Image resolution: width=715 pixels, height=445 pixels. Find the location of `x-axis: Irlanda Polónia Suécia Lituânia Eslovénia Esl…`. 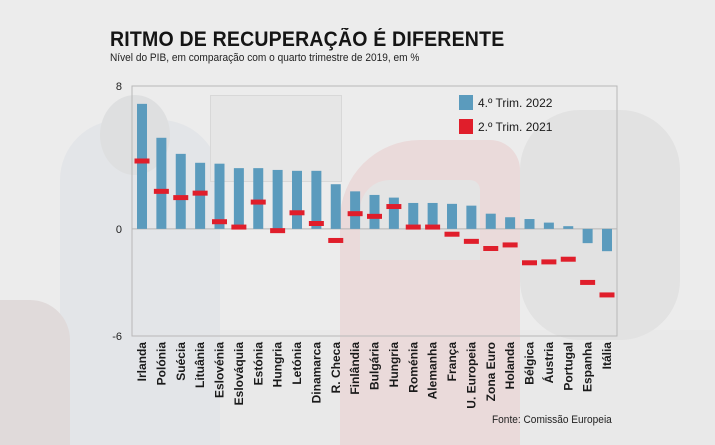

x-axis: Irlanda Polónia Suécia Lituânia Eslovénia Esl… is located at coordinates (374, 375).